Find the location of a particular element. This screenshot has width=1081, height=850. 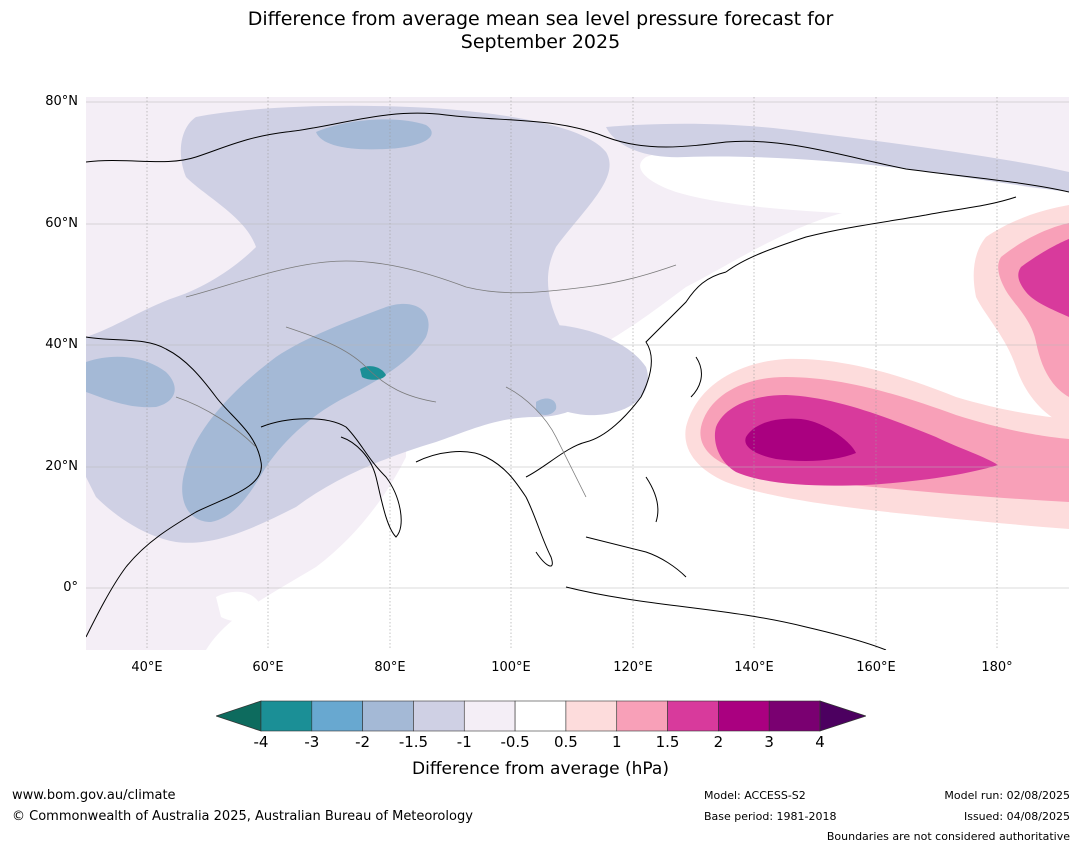

website-link: www.bom.gov.au/climate is located at coordinates (94, 795).